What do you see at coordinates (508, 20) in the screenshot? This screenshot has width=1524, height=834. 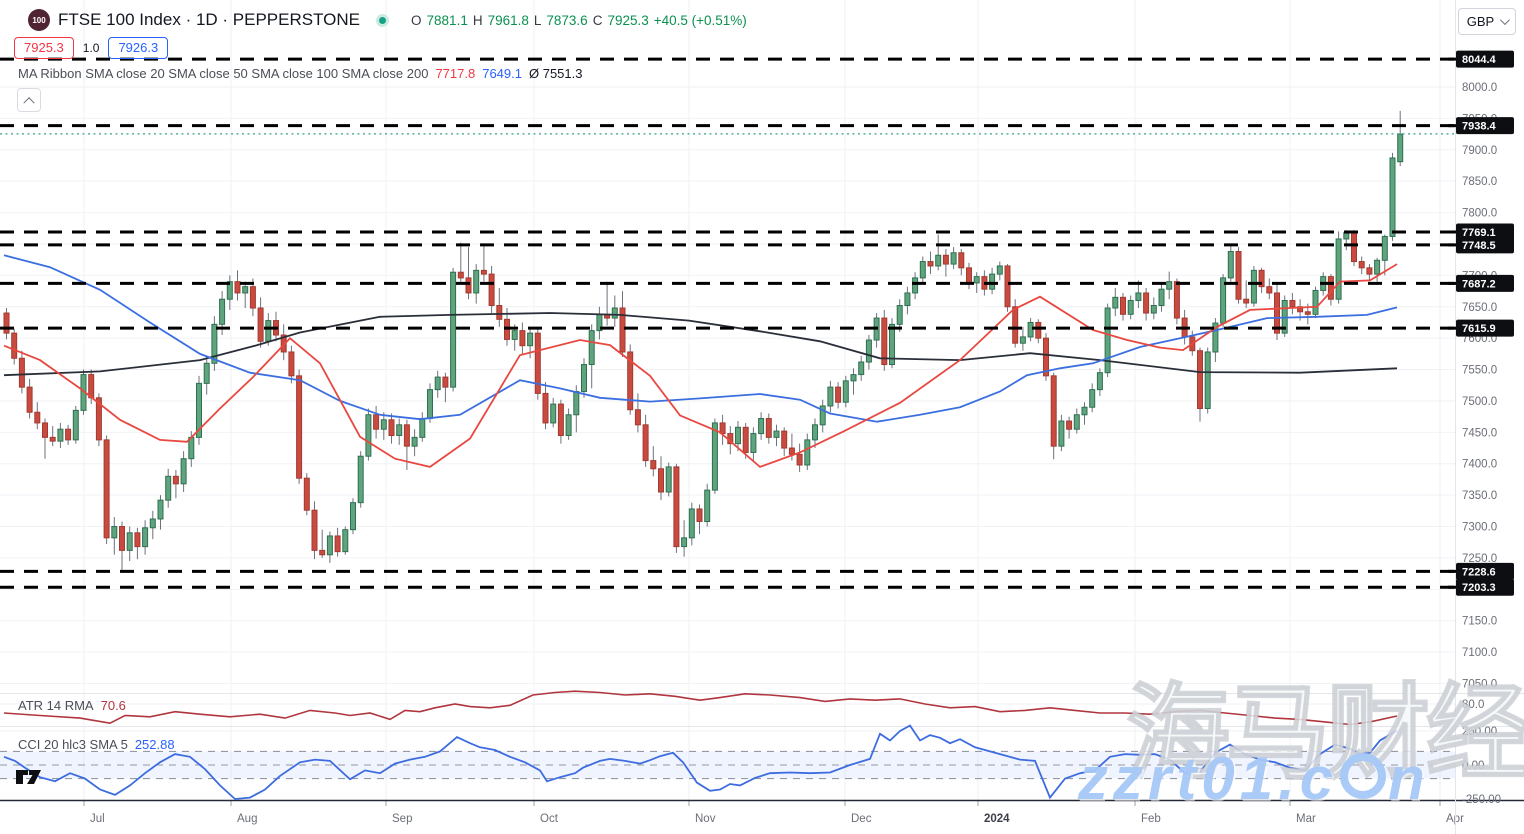 I see `high-value: 7961.8` at bounding box center [508, 20].